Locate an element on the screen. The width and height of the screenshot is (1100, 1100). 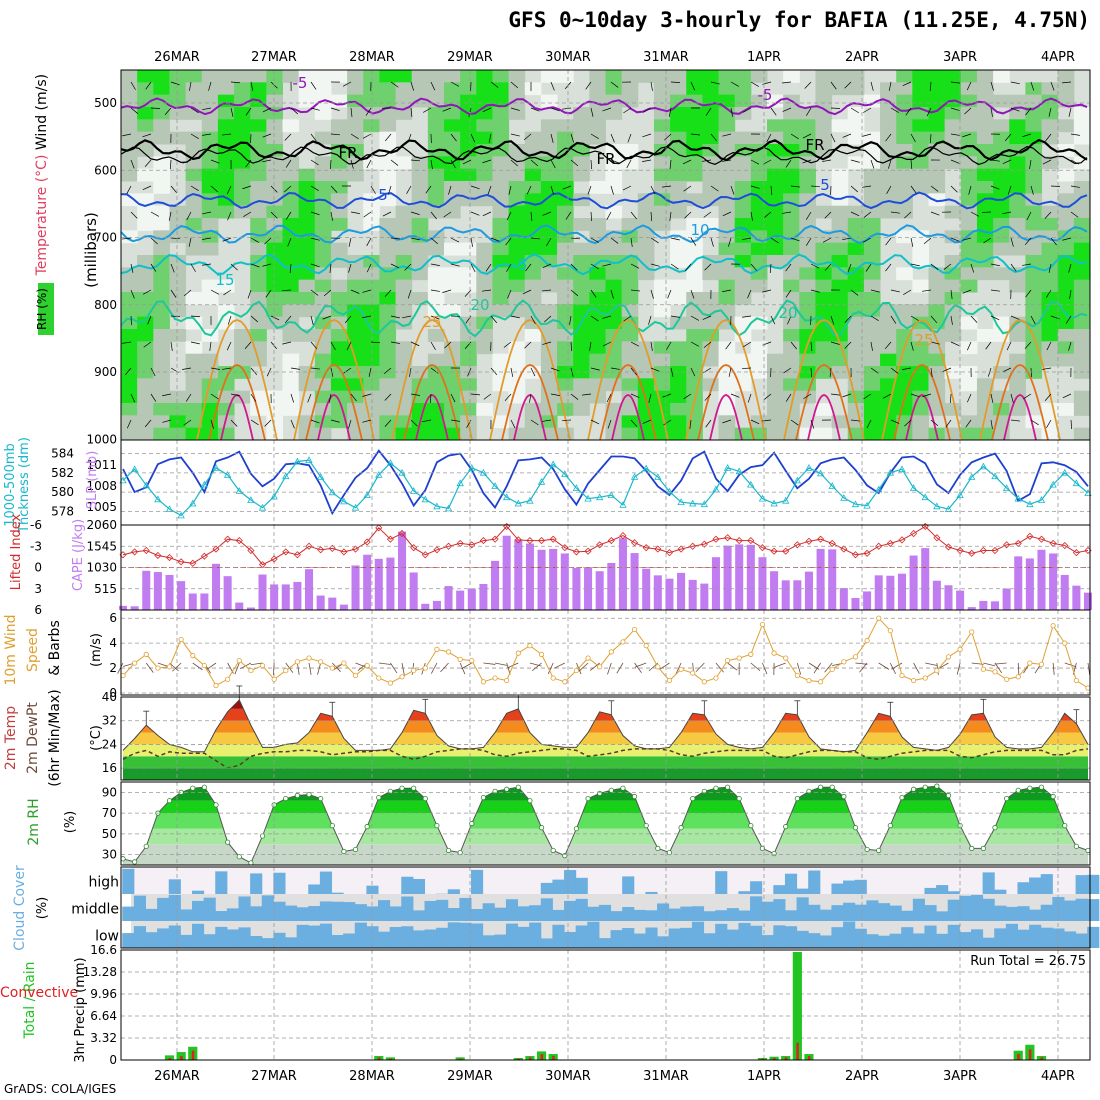
convective-bar is located at coordinates (762, 1059).